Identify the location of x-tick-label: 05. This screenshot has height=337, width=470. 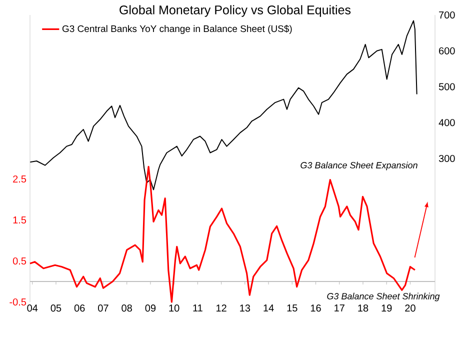
(56, 308).